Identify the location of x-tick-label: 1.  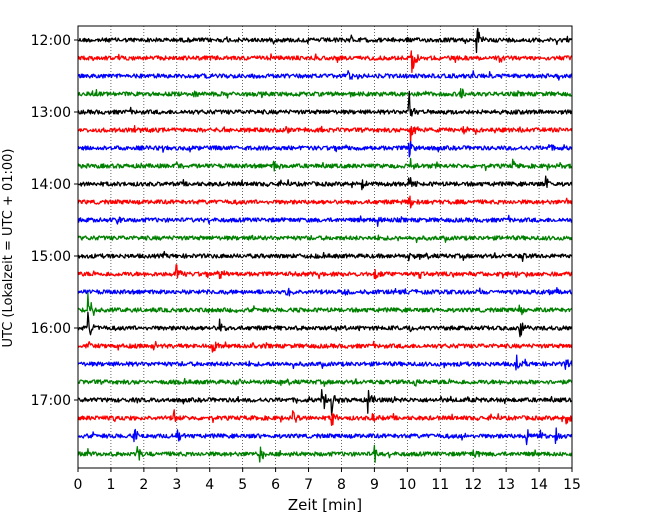
(110, 485).